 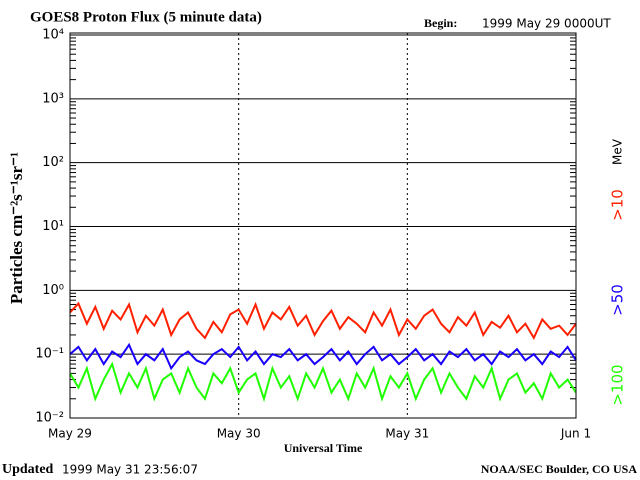 What do you see at coordinates (146, 17) in the screenshot?
I see `chart-title: GOES8 Proton Flux (5 minute data)` at bounding box center [146, 17].